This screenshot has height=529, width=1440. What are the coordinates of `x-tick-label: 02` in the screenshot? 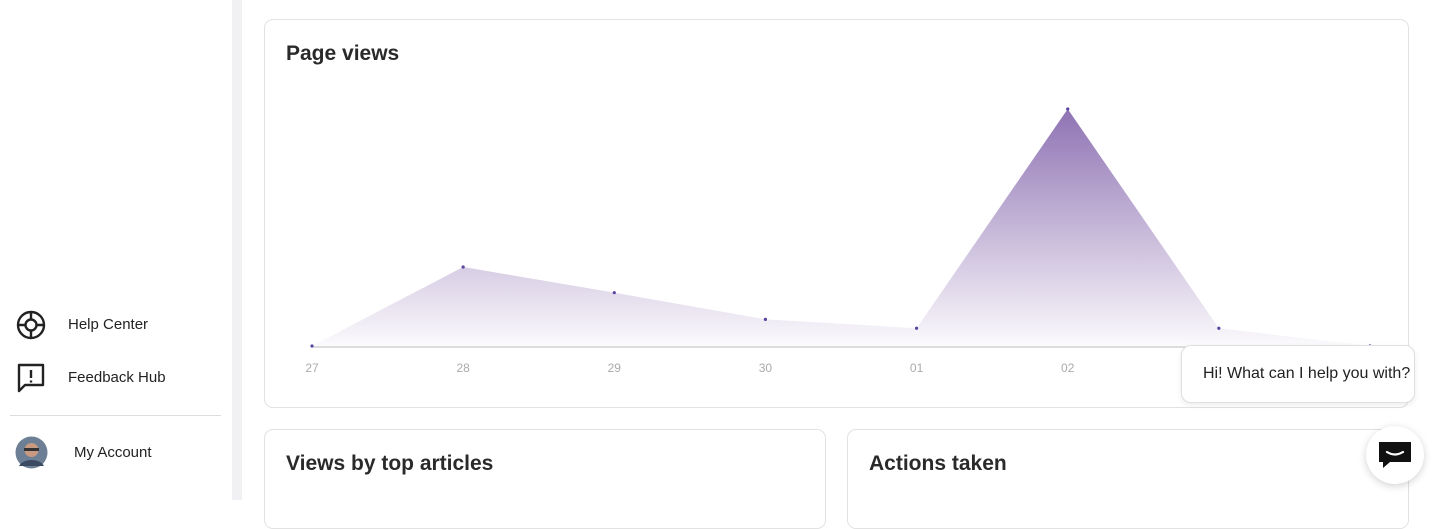 It's located at (1068, 368).